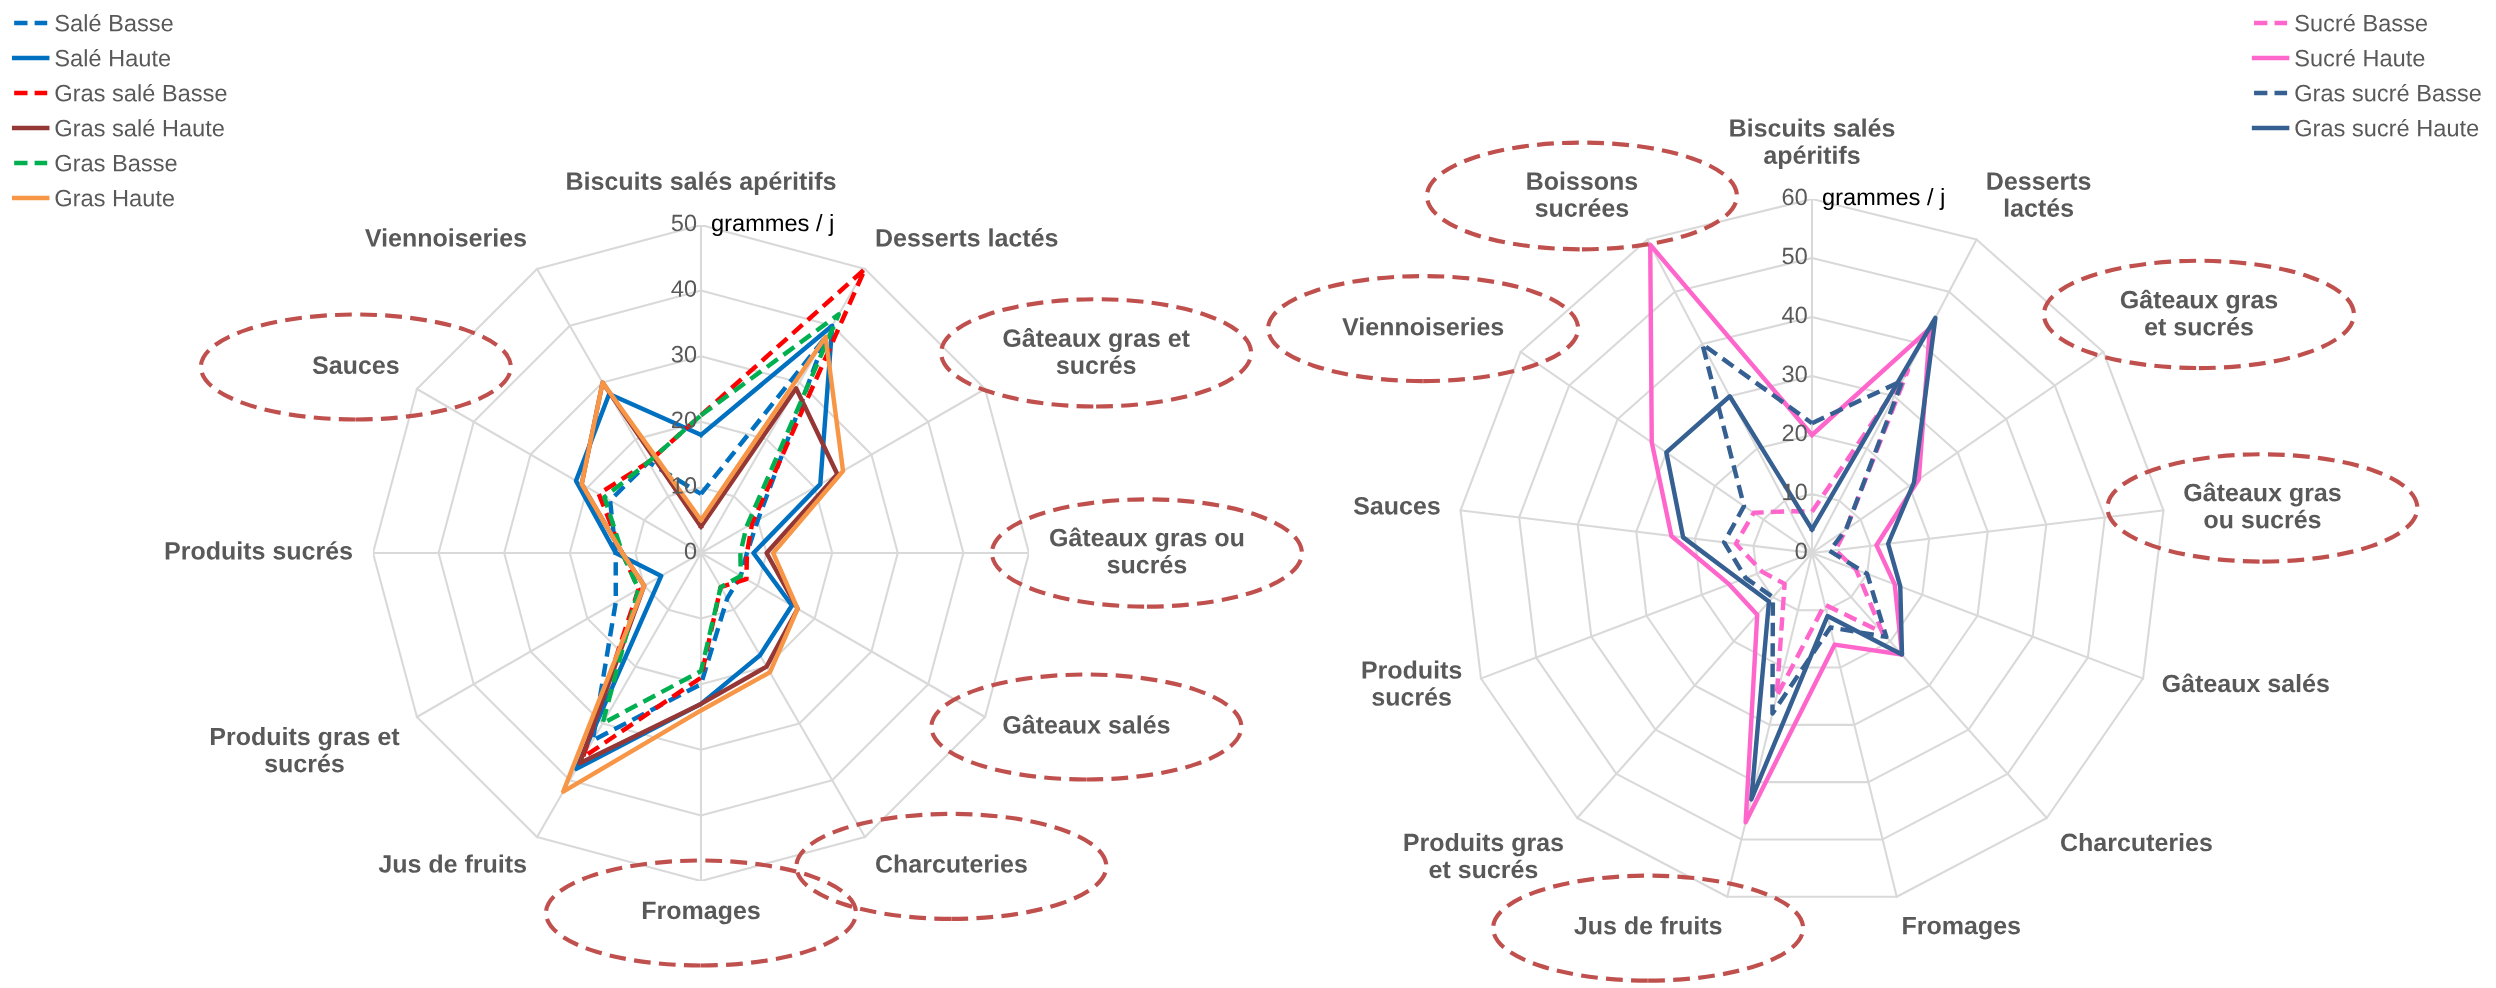 Image resolution: width=2496 pixels, height=988 pixels. Describe the element at coordinates (1794, 433) in the screenshot. I see `y-tick-label: 20` at that location.